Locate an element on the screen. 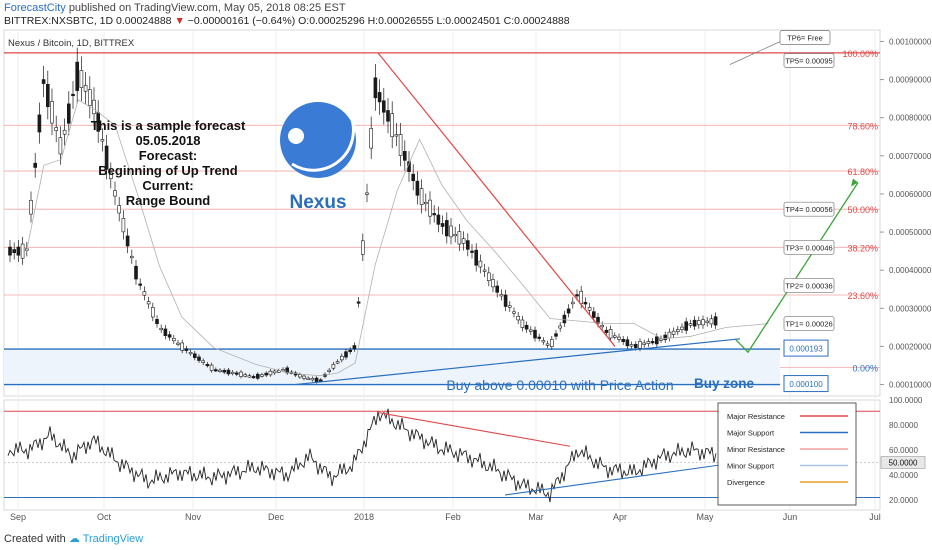  forecast-text-line: Beginning of Up Trend is located at coordinates (167, 170).